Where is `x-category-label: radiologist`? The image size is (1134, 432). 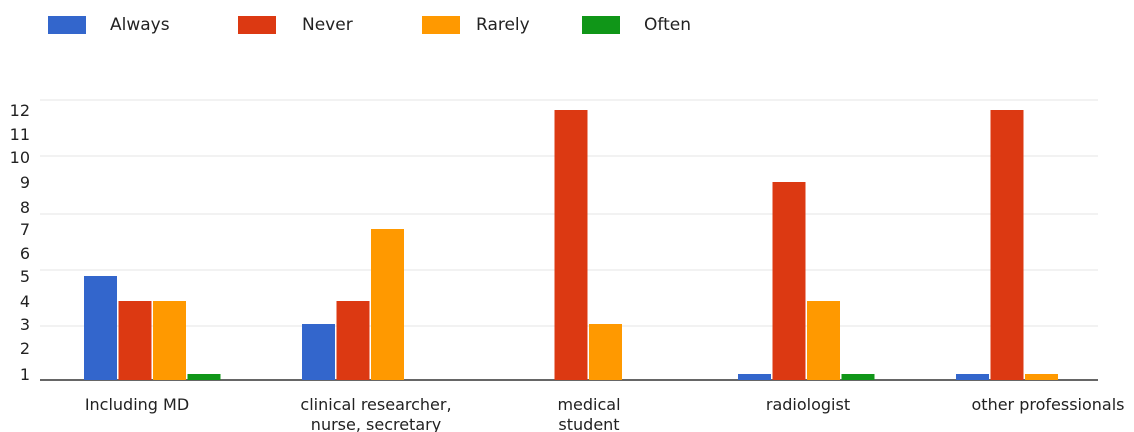 x-category-label: radiologist is located at coordinates (808, 404).